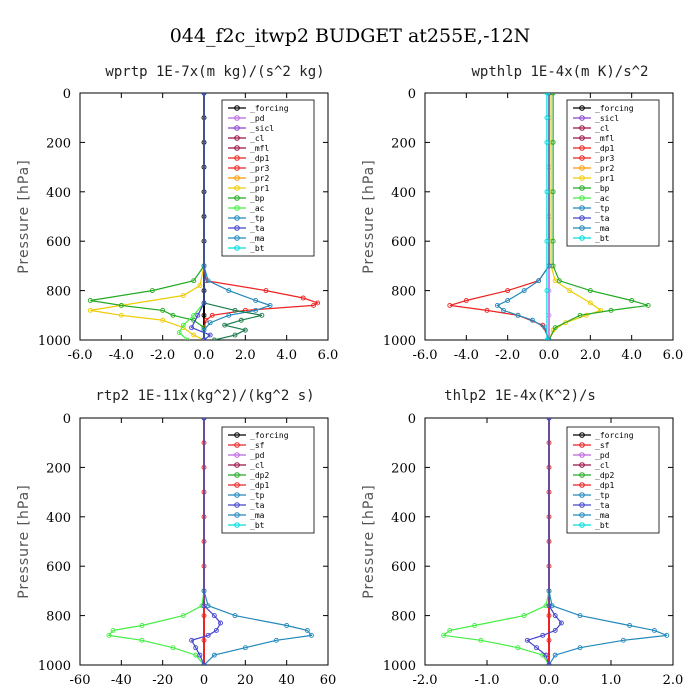  I want to click on x-tick-label: 4.0, so click(631, 355).